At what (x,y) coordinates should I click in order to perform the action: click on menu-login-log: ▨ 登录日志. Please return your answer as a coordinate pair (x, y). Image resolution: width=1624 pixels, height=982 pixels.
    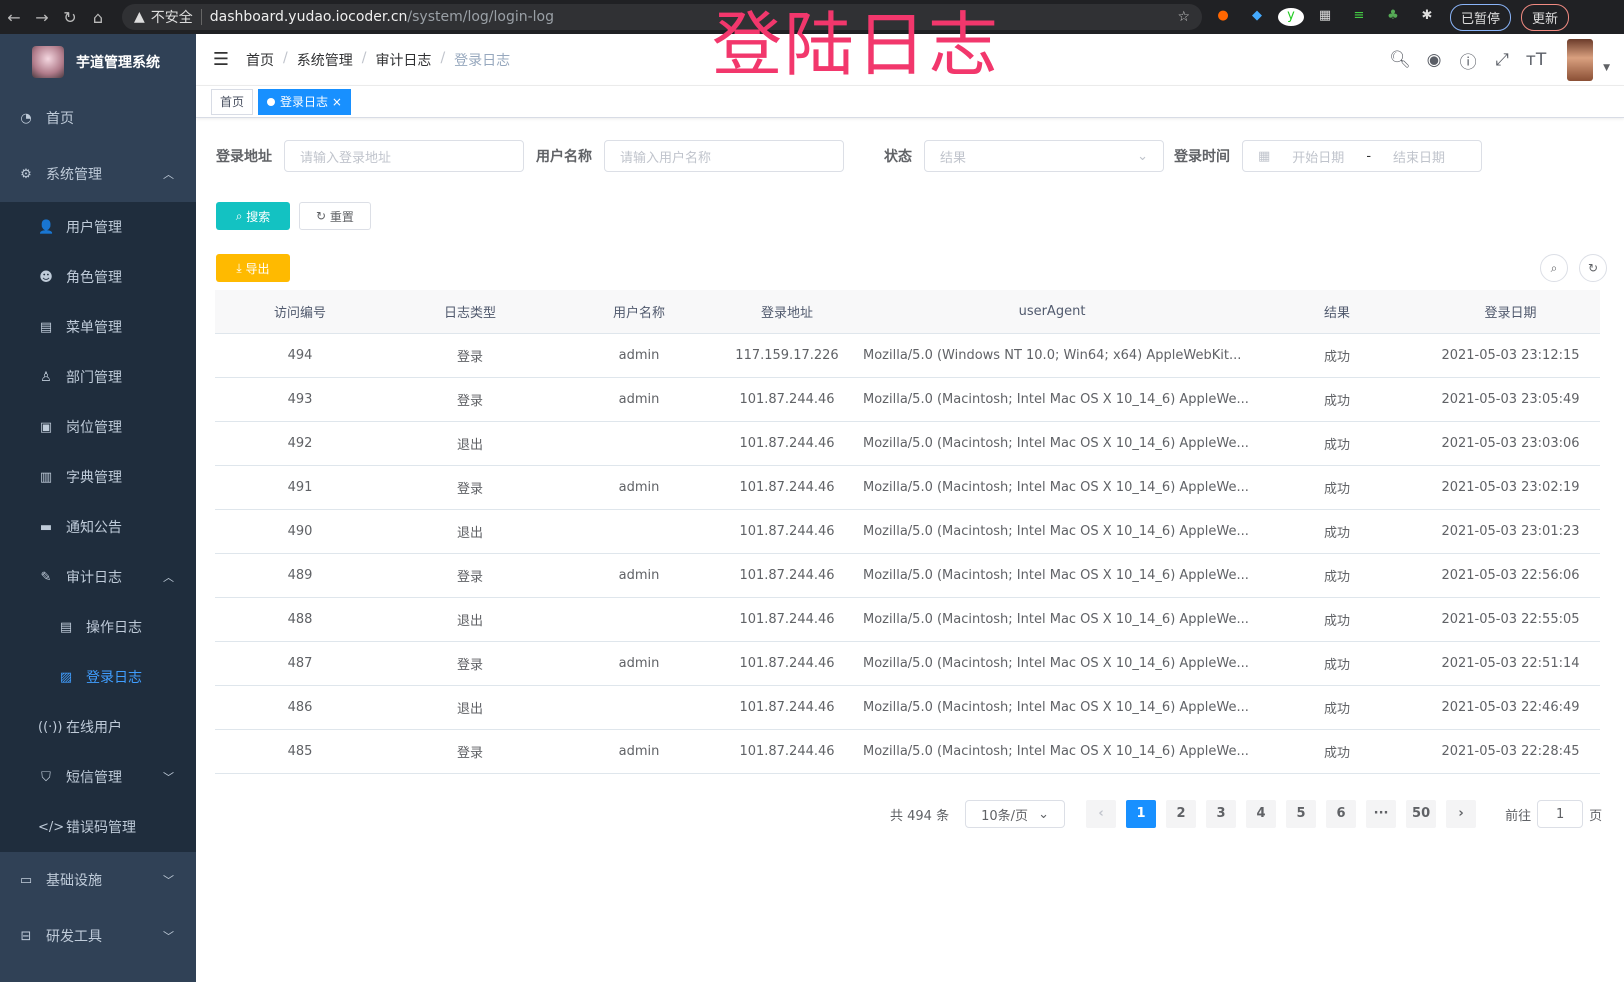
    Looking at the image, I should click on (98, 677).